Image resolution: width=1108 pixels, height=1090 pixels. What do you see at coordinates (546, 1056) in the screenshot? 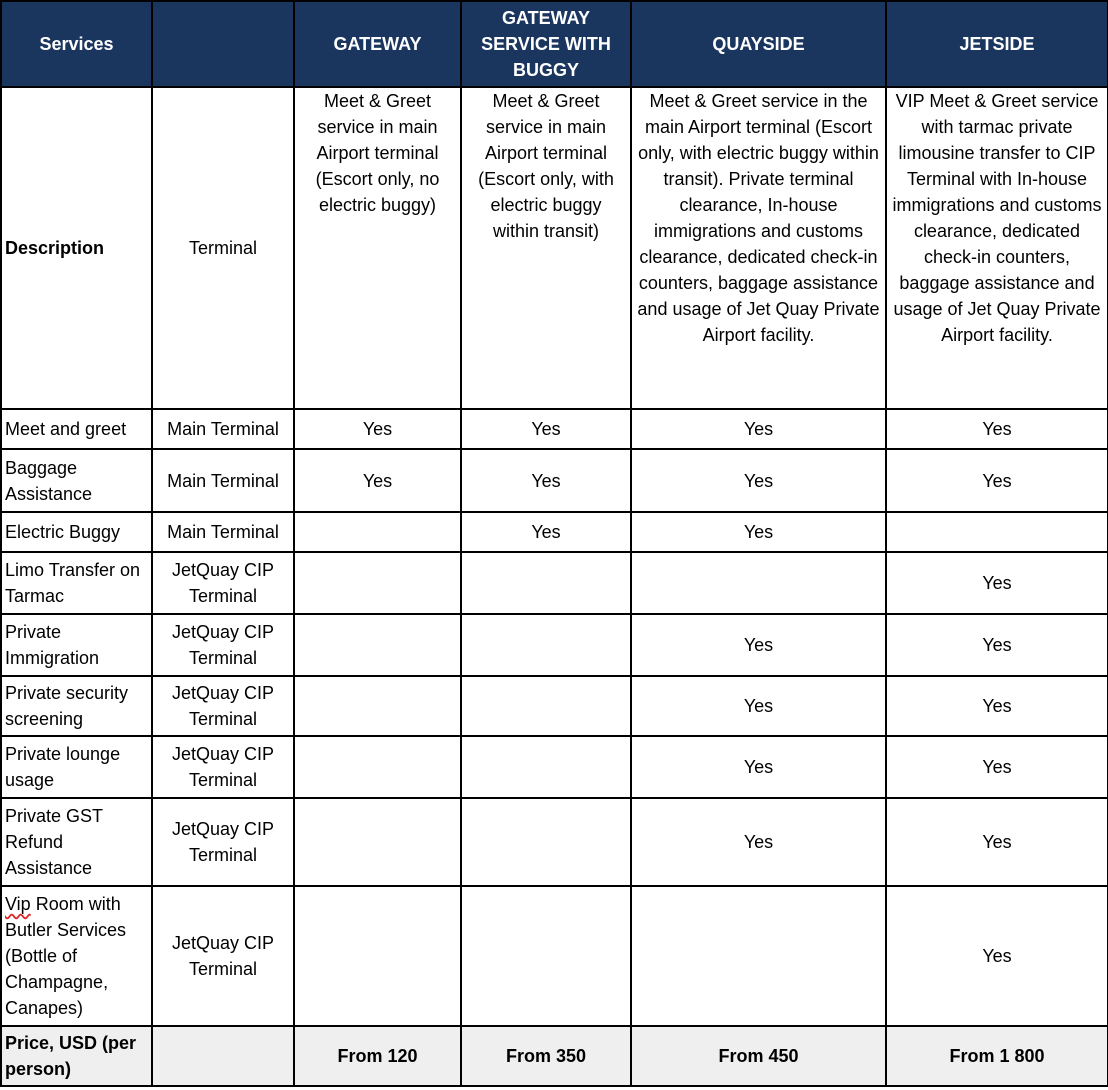
I see `gateway-buggy-cell: From 350` at bounding box center [546, 1056].